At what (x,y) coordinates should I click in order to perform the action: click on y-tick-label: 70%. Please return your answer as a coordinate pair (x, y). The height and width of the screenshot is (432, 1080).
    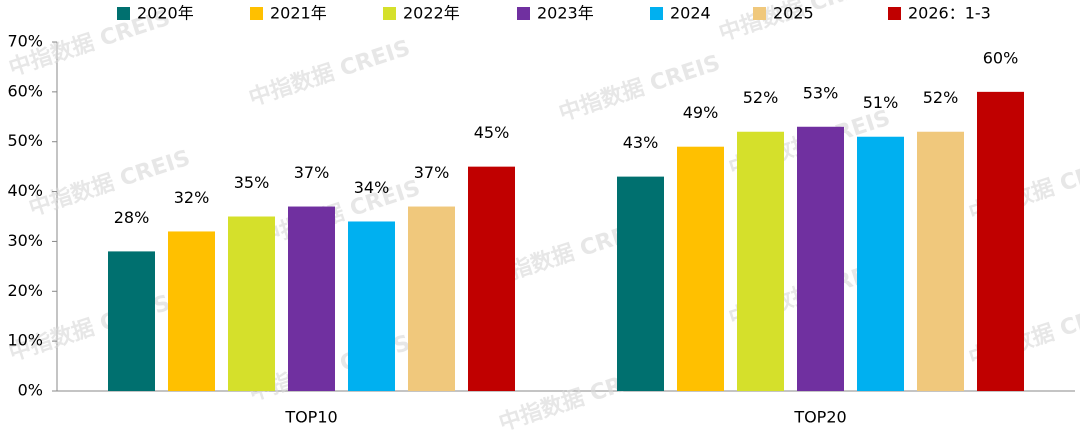
    Looking at the image, I should click on (25, 41).